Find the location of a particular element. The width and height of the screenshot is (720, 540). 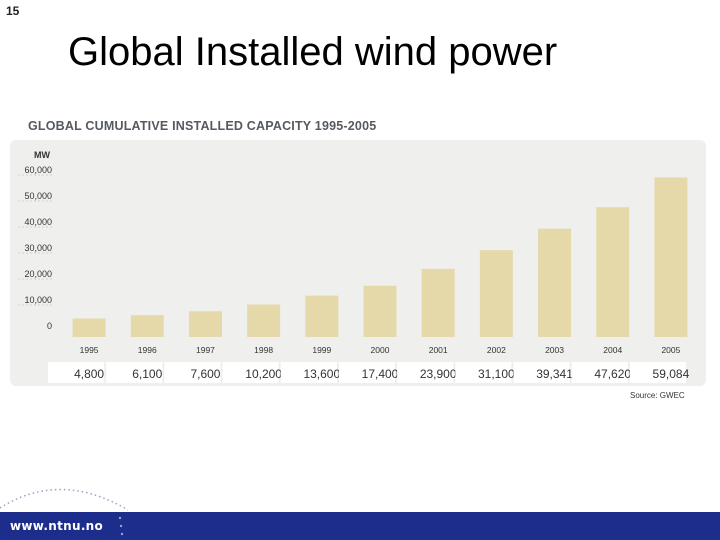

y-tick-label: 30,000 is located at coordinates (38, 248).